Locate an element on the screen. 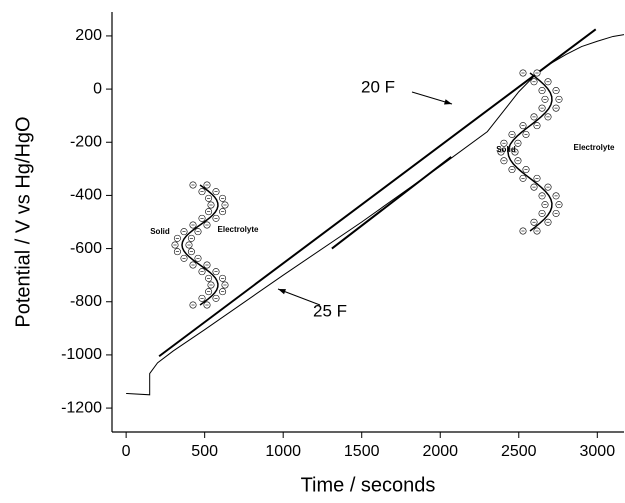  annotation: 25 F is located at coordinates (330, 310).